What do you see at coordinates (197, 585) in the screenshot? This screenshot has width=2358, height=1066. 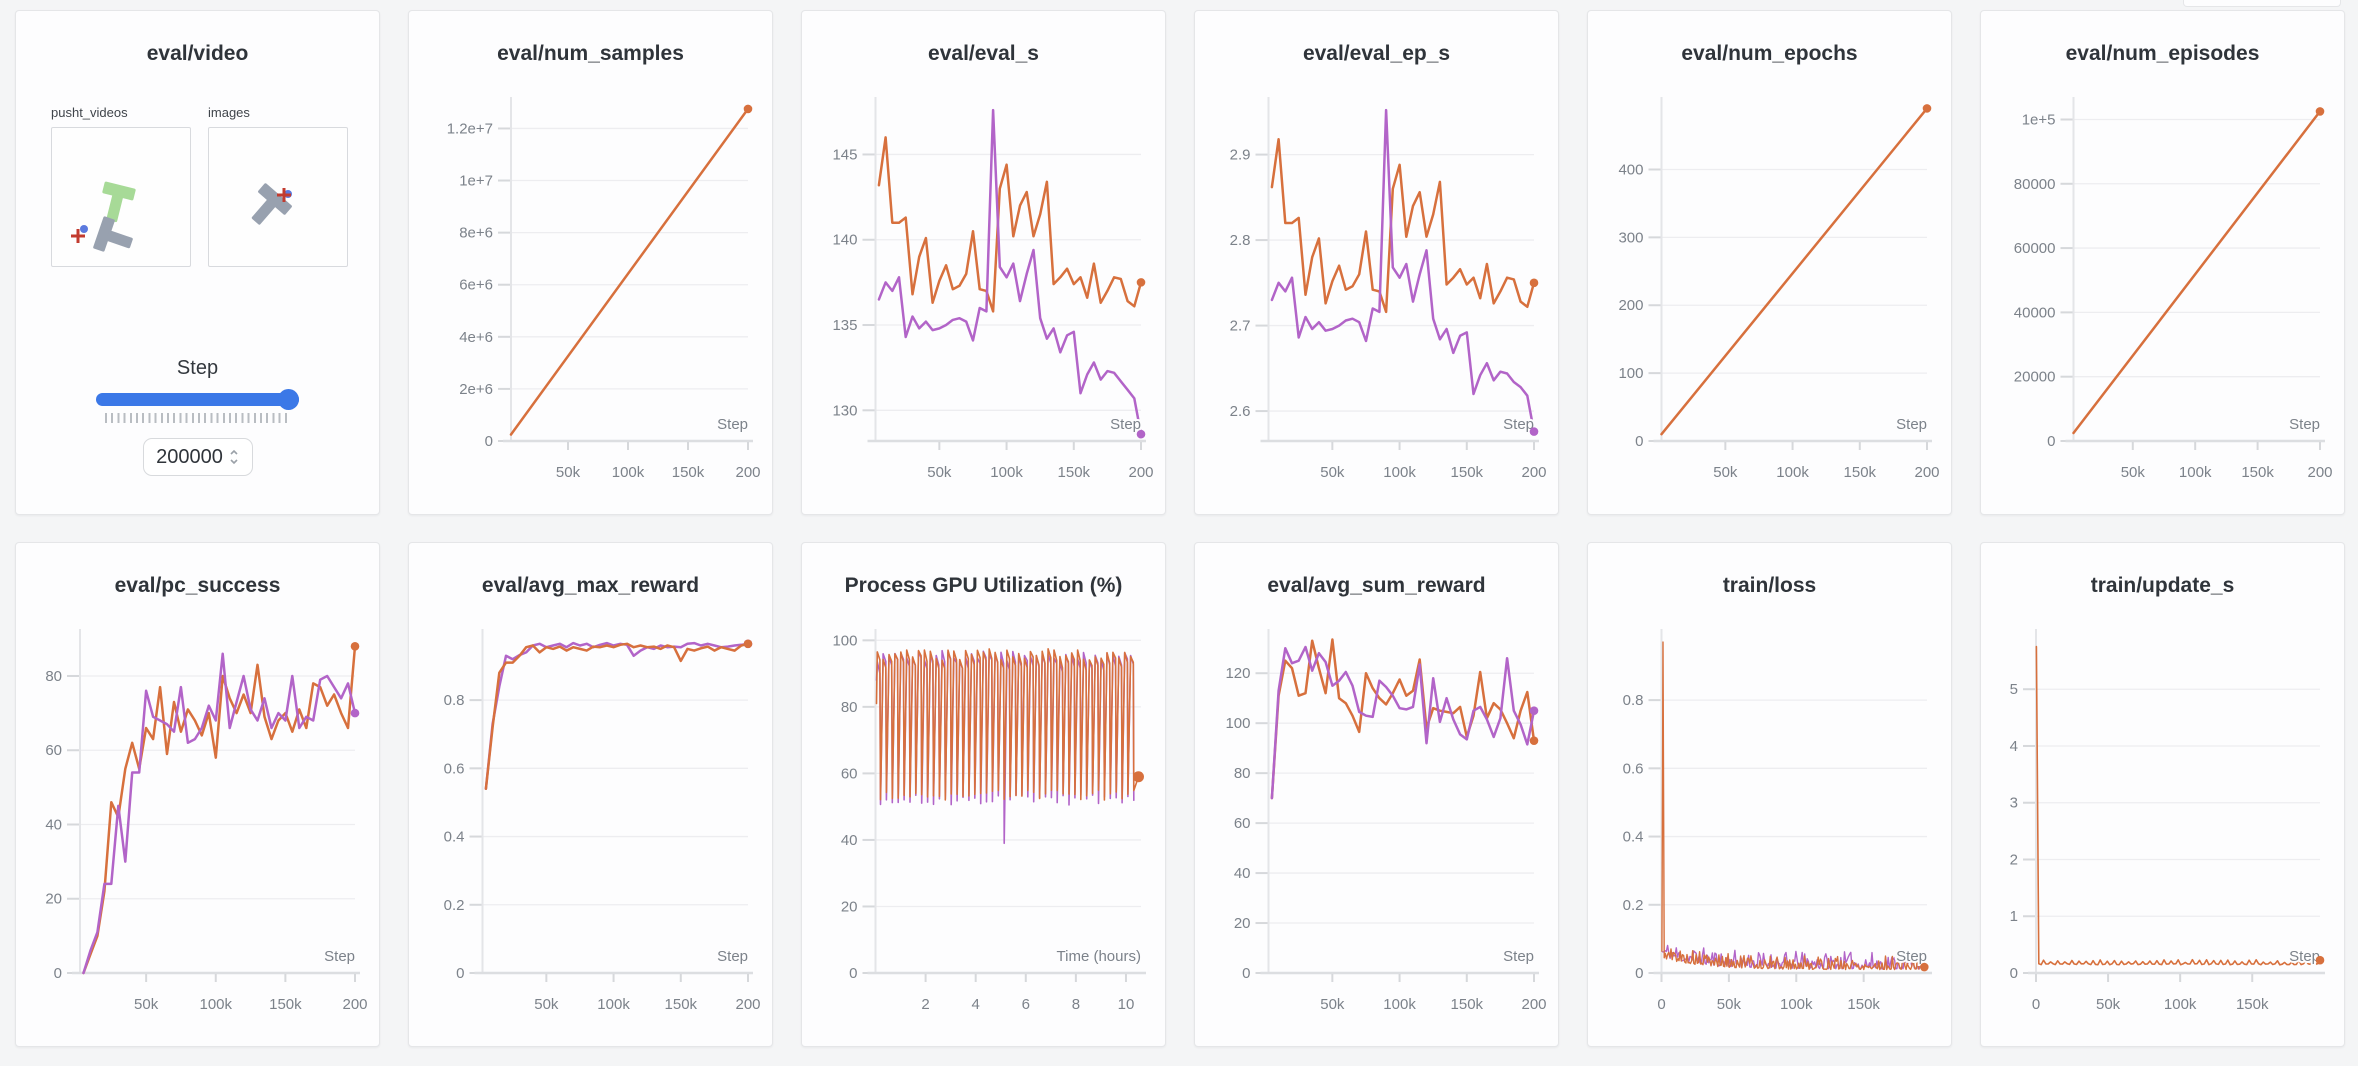 I see `chart-title: eval/pc_success` at bounding box center [197, 585].